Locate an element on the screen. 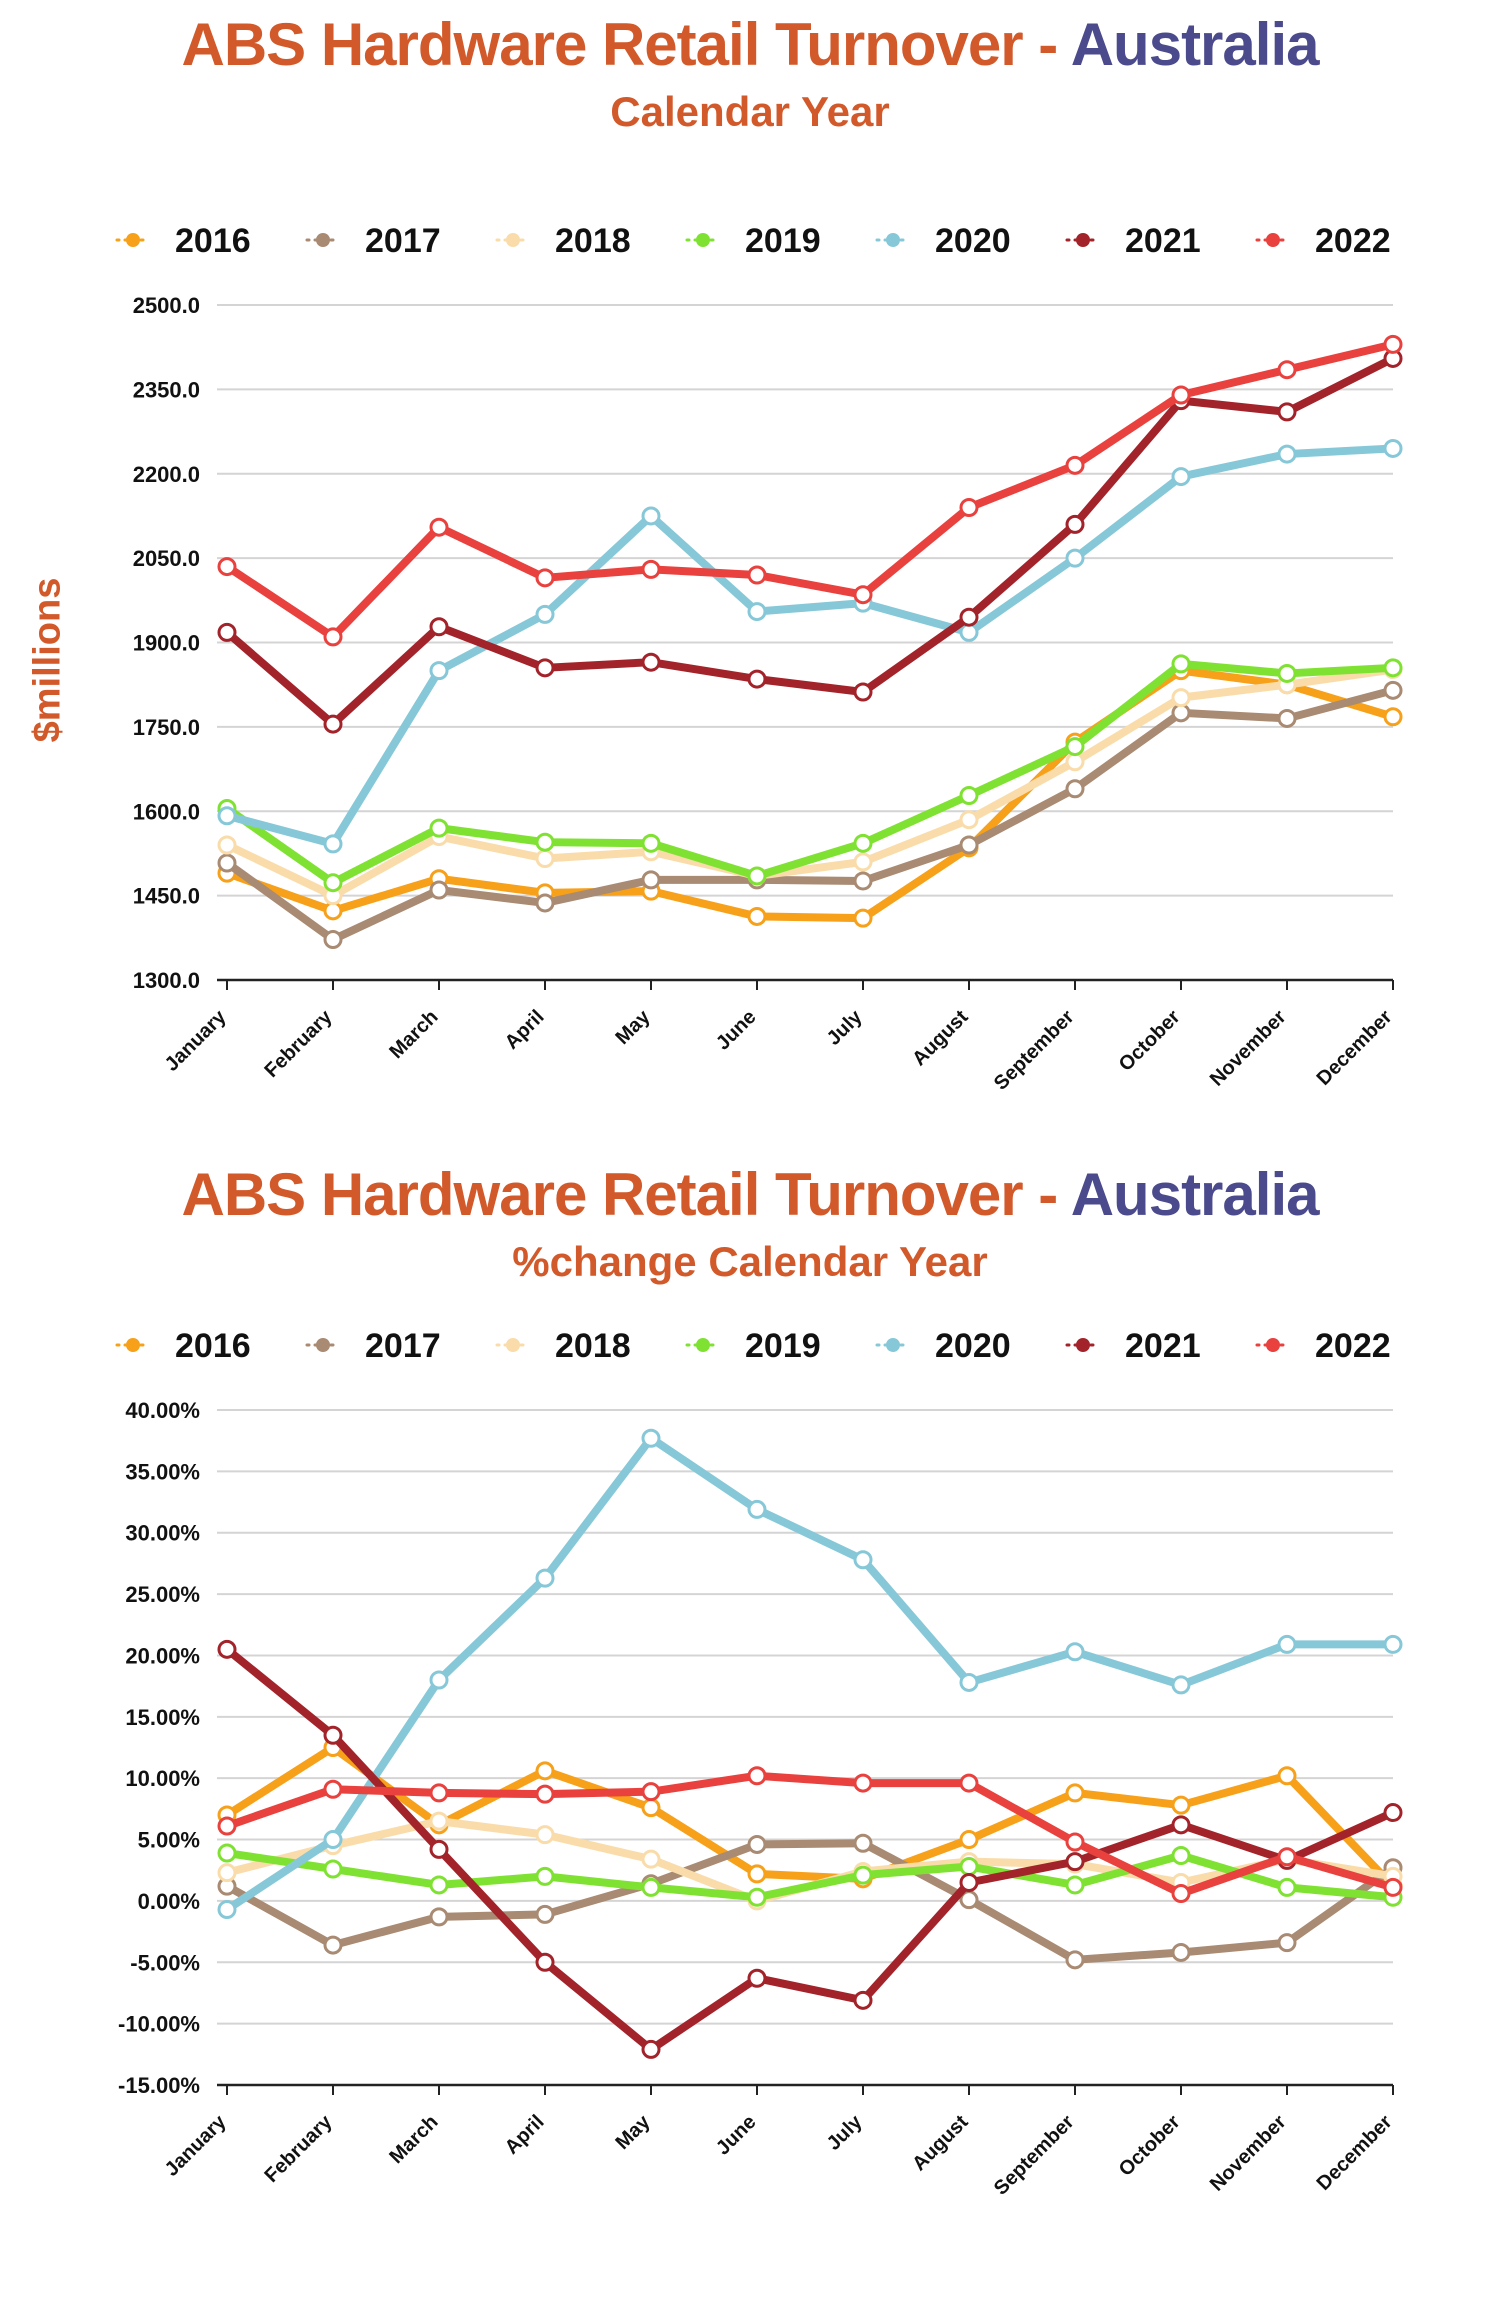 The image size is (1500, 2300). chart1-y-tick-label-2: 1600.0 is located at coordinates (166, 811).